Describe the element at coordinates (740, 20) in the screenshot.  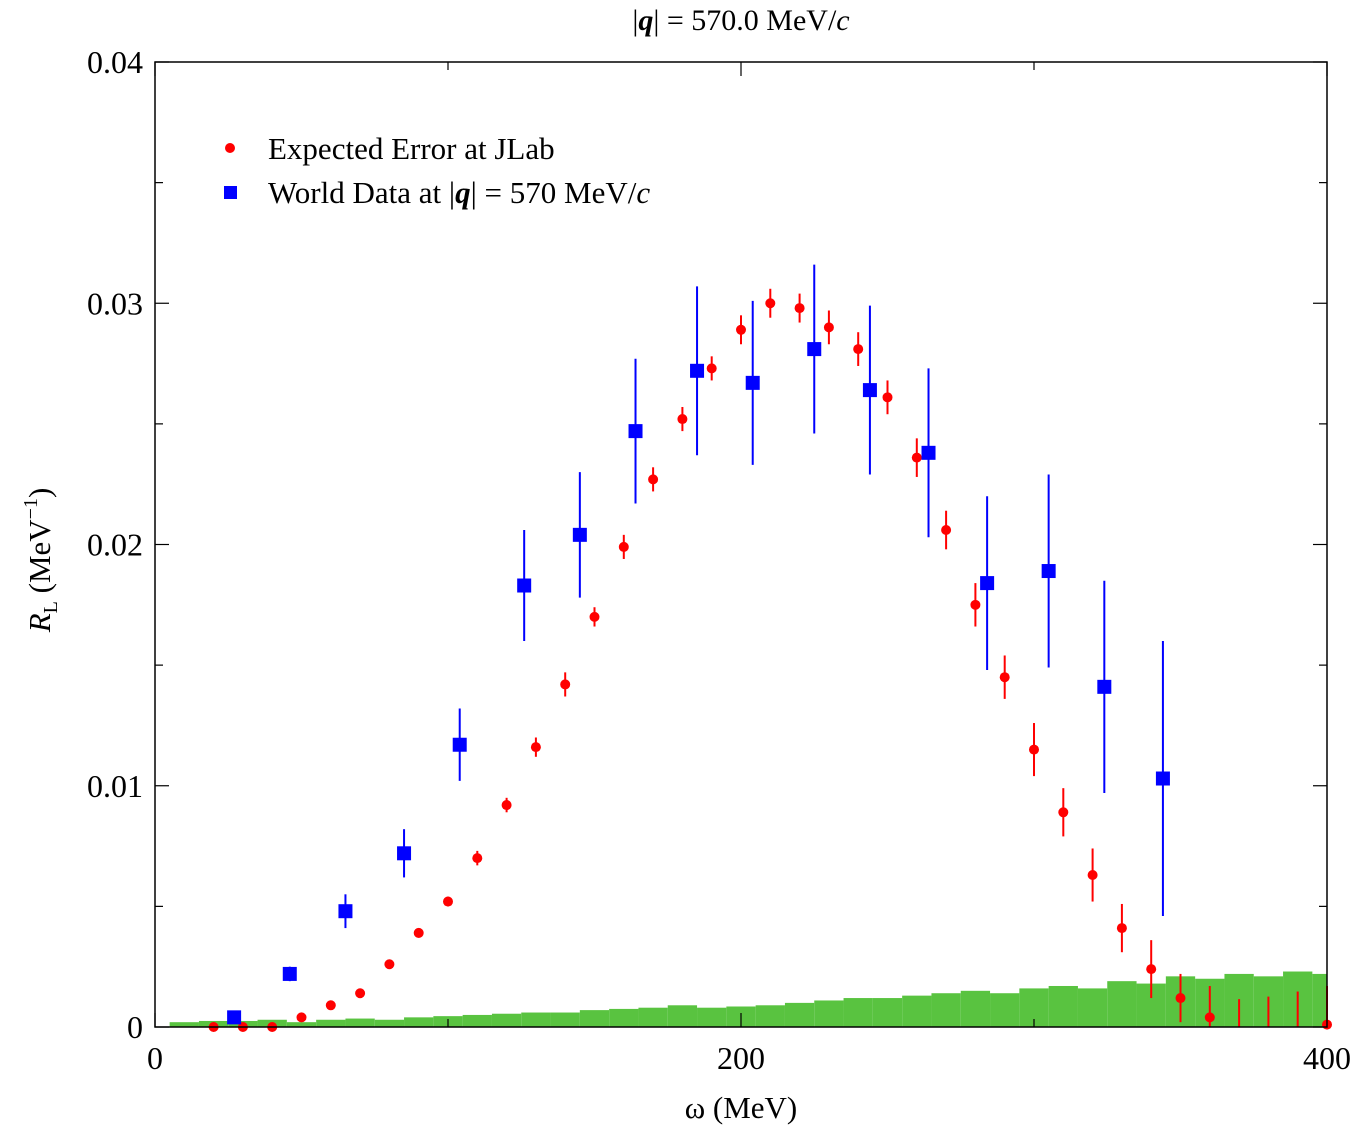
I see `chart-title: |q| = 570.0 MeV/c` at that location.